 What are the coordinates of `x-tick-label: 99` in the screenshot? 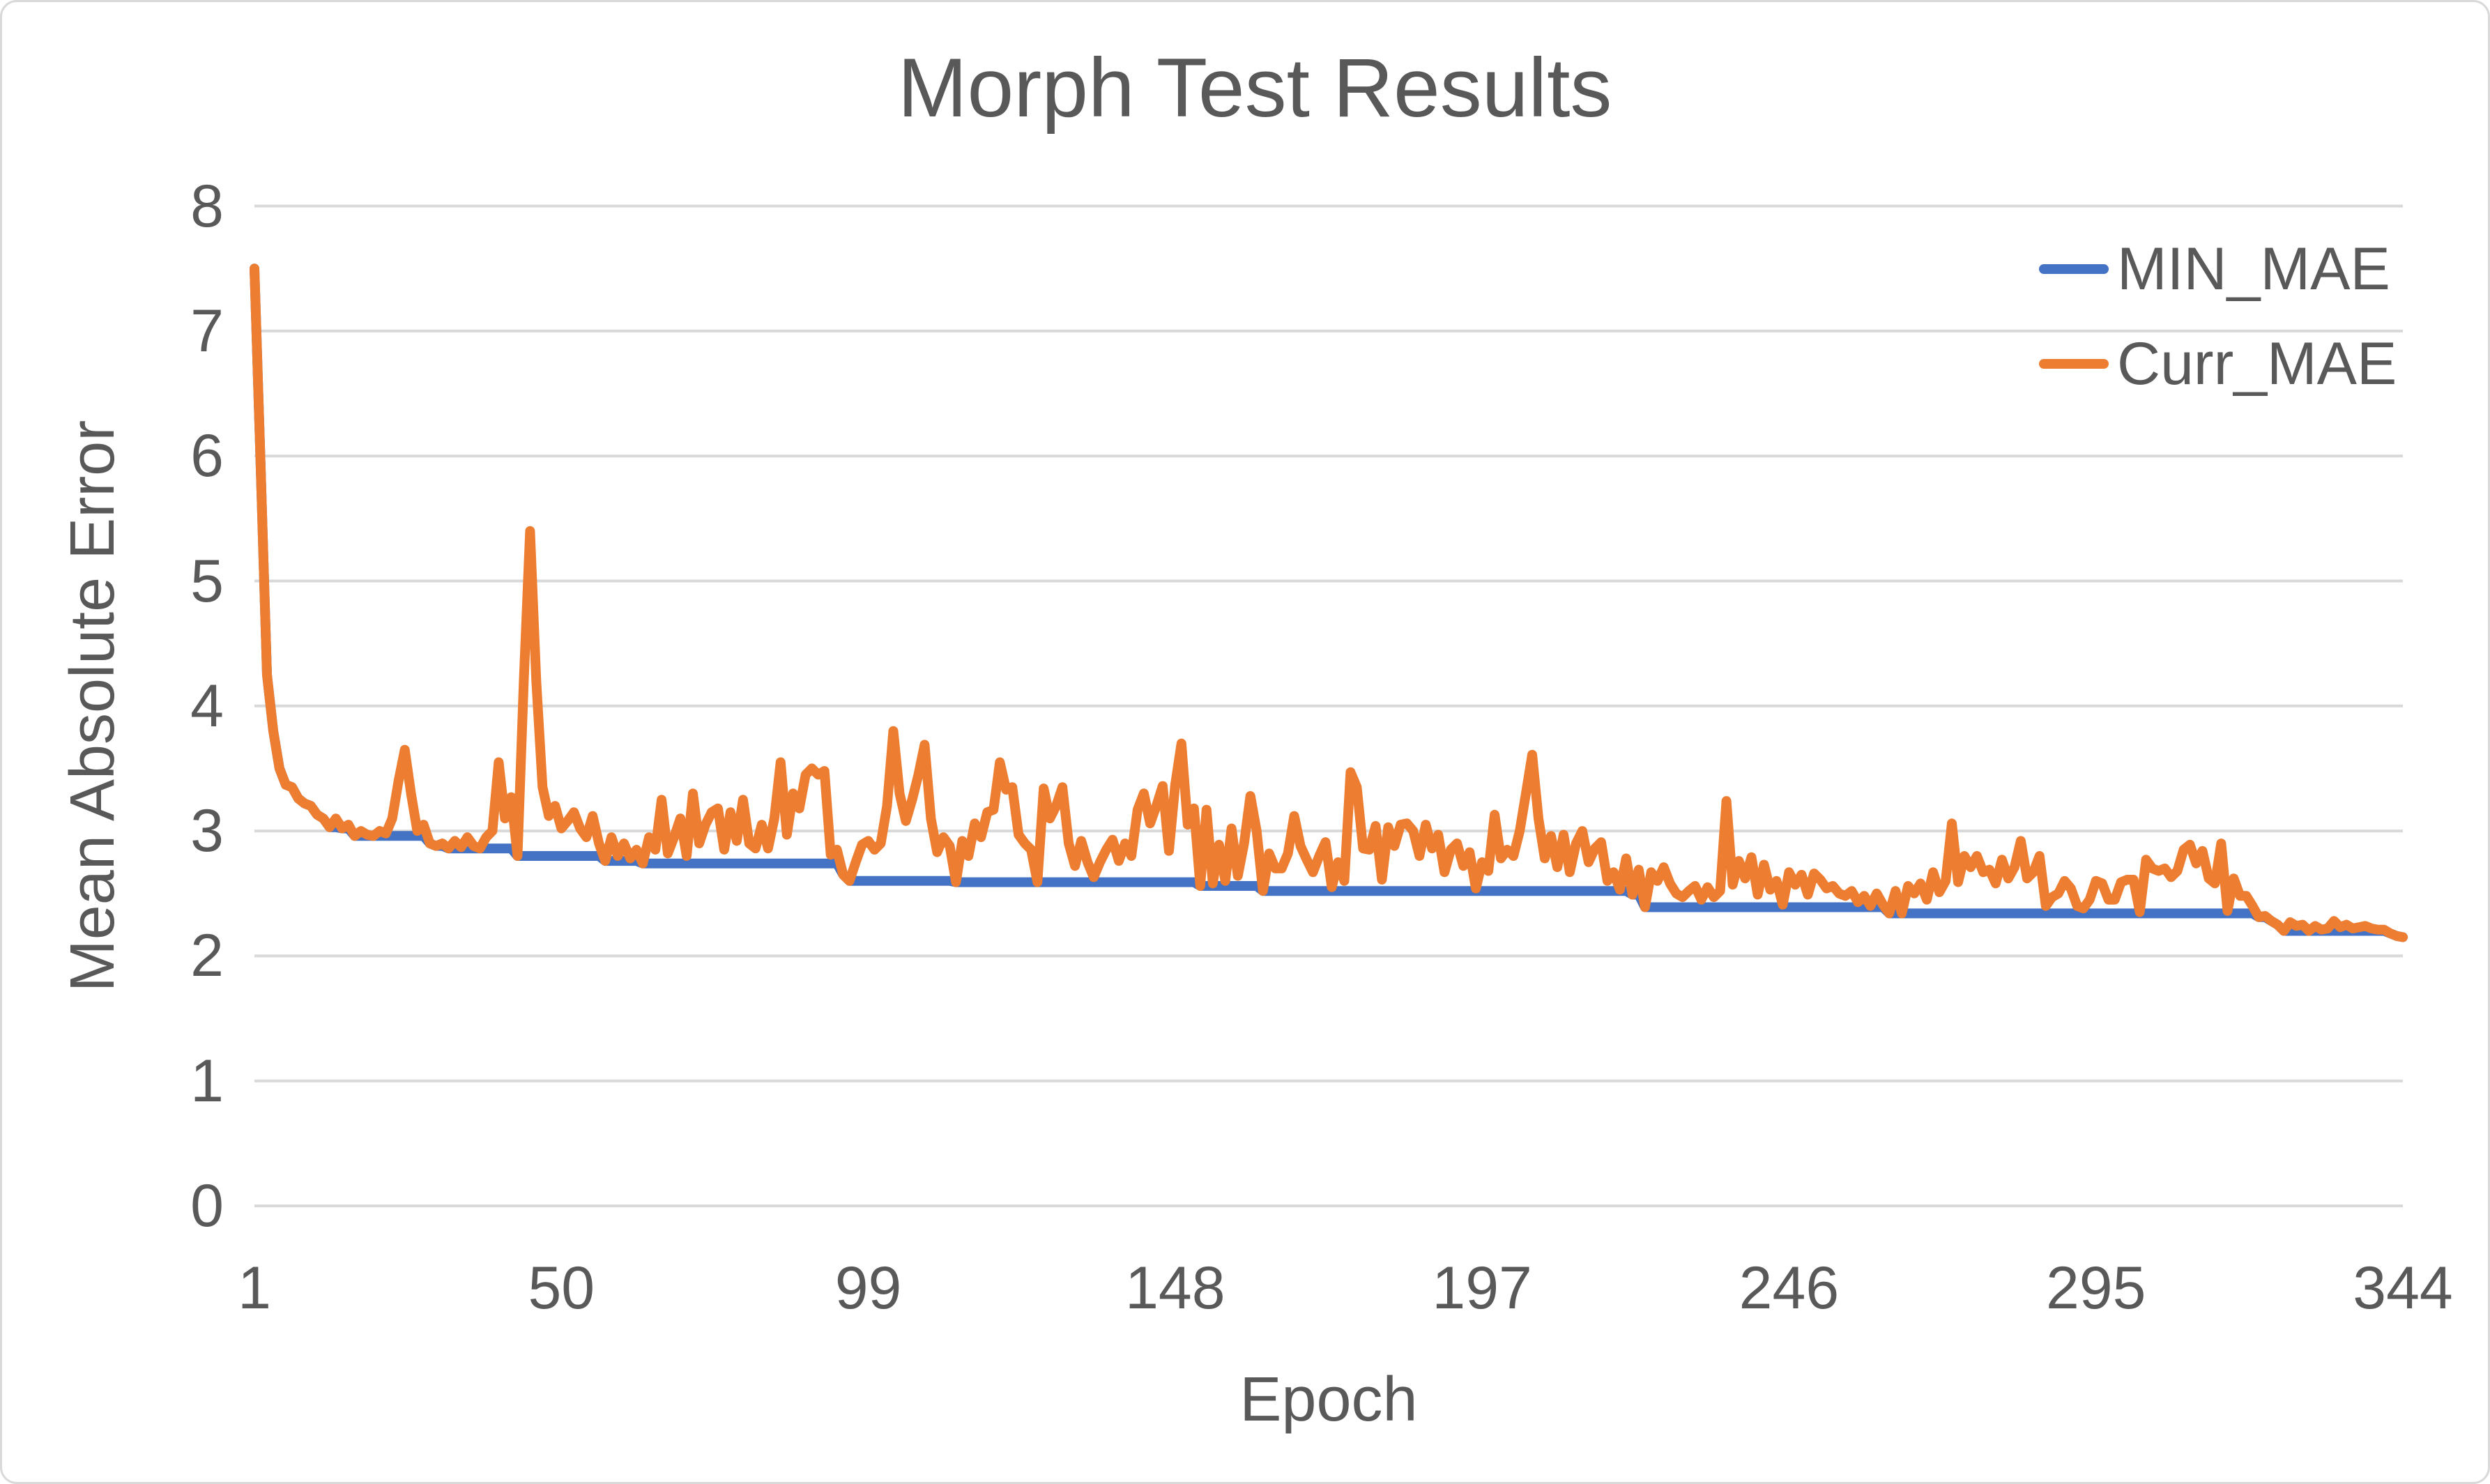 It's located at (868, 1288).